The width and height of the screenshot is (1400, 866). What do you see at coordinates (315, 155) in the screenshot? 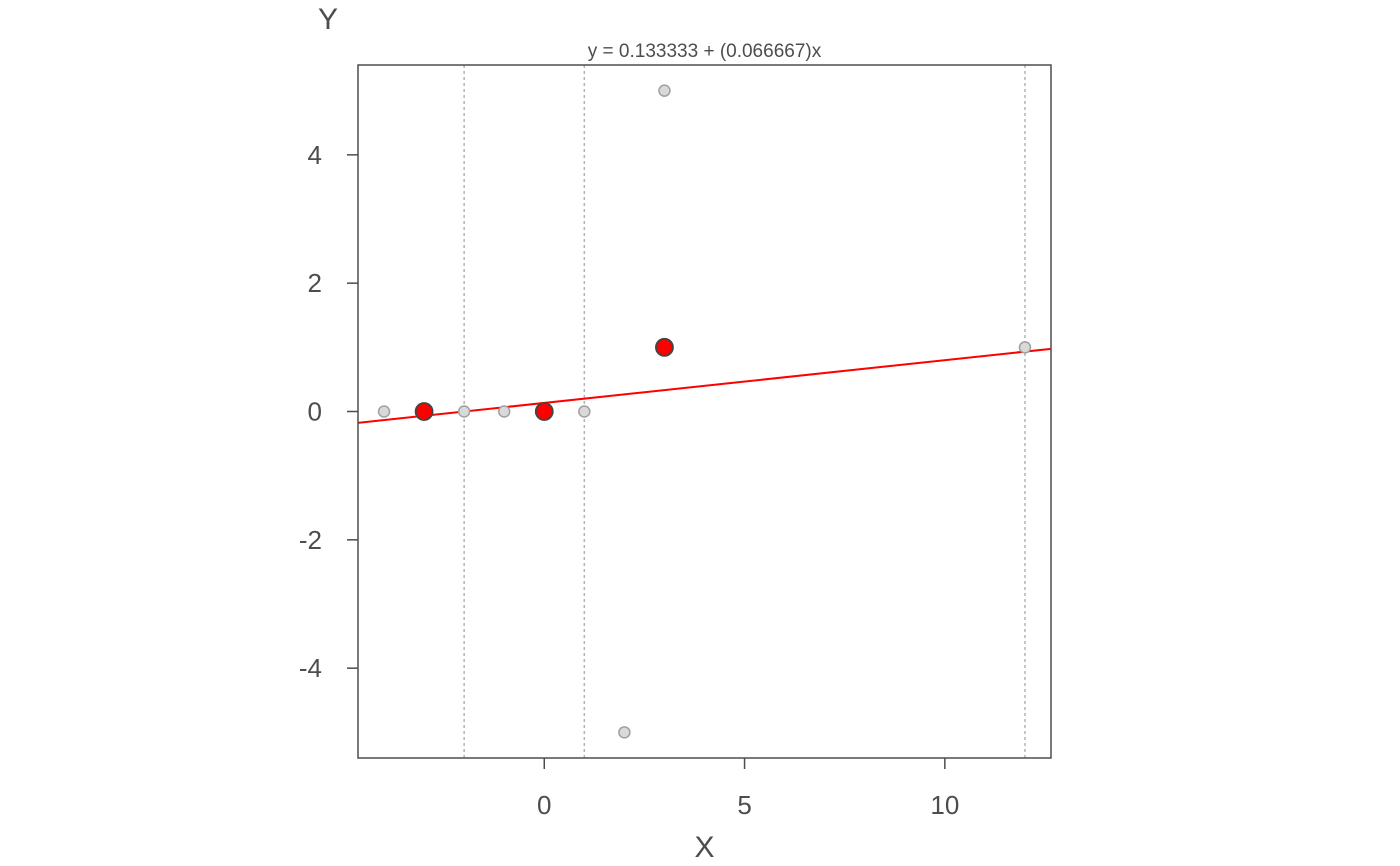
I see `y-tick-label: 4` at bounding box center [315, 155].